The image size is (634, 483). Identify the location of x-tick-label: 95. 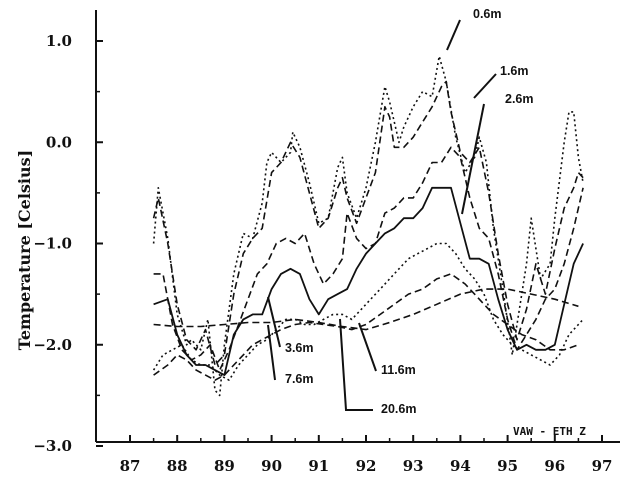
(507, 466).